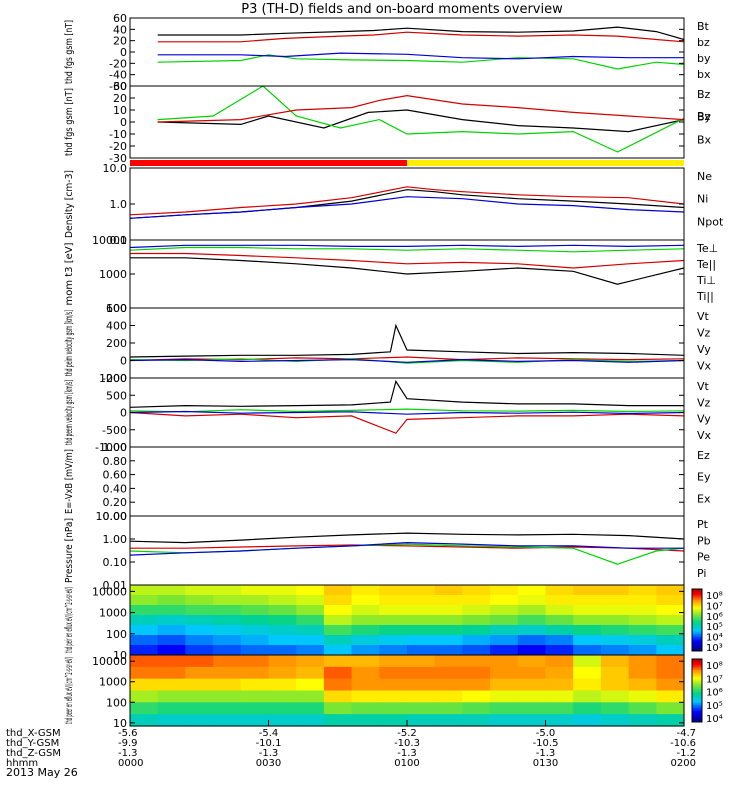 Image resolution: width=750 pixels, height=800 pixels. I want to click on x-tick-label: -10.6, so click(683, 743).